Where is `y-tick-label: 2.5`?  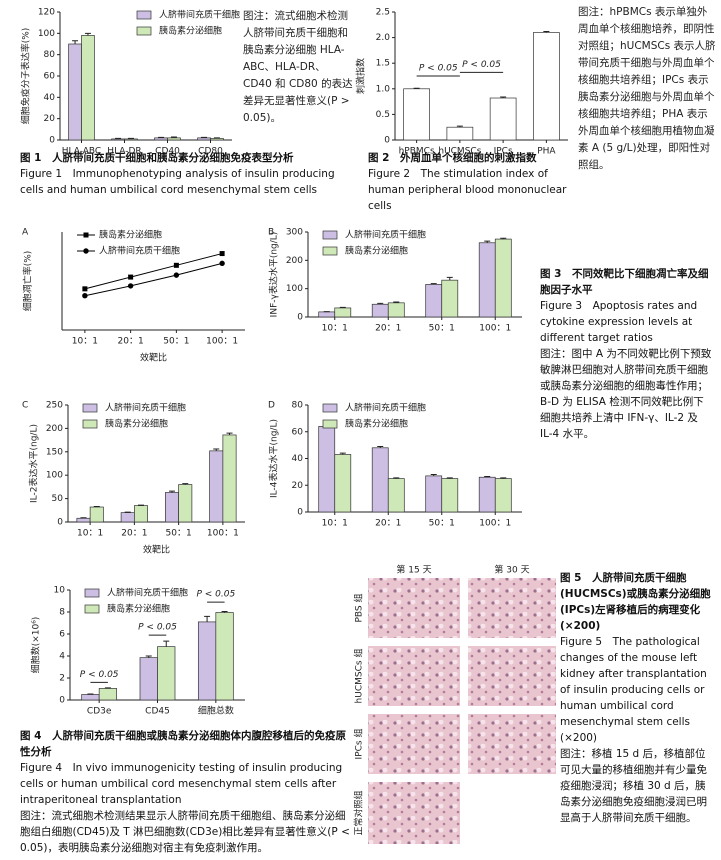 y-tick-label: 2.5 is located at coordinates (383, 13).